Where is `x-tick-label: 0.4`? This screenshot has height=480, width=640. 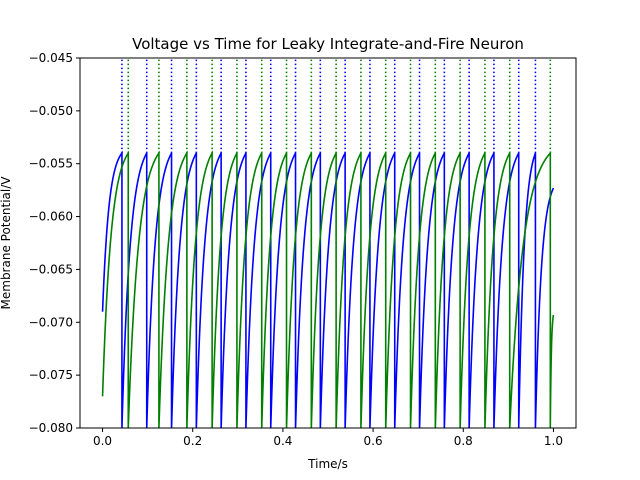
x-tick-label: 0.4 is located at coordinates (282, 441).